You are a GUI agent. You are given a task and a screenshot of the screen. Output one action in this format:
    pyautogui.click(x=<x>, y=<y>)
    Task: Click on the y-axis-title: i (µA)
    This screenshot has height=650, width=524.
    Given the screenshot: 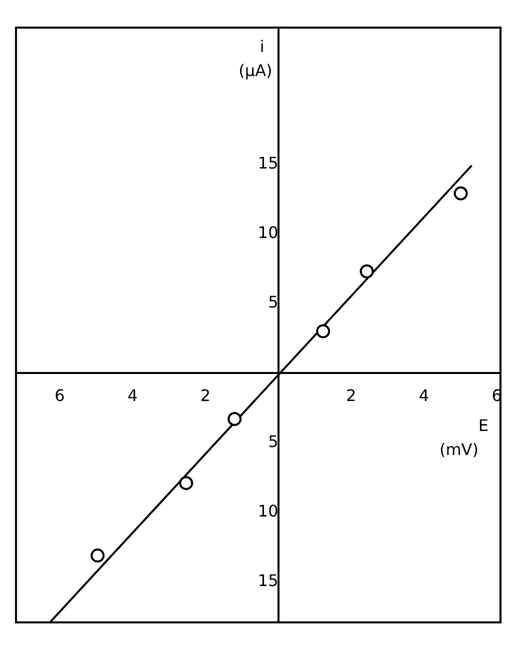 What is the action you would take?
    pyautogui.click(x=255, y=58)
    